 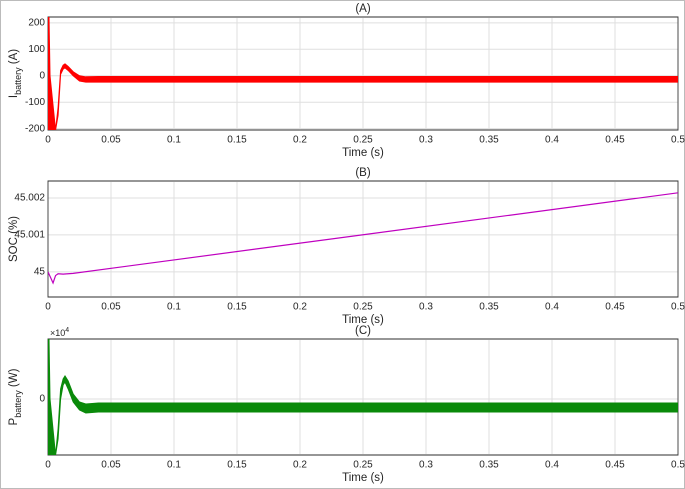 What do you see at coordinates (36, 22) in the screenshot?
I see `y-tick-label: 200` at bounding box center [36, 22].